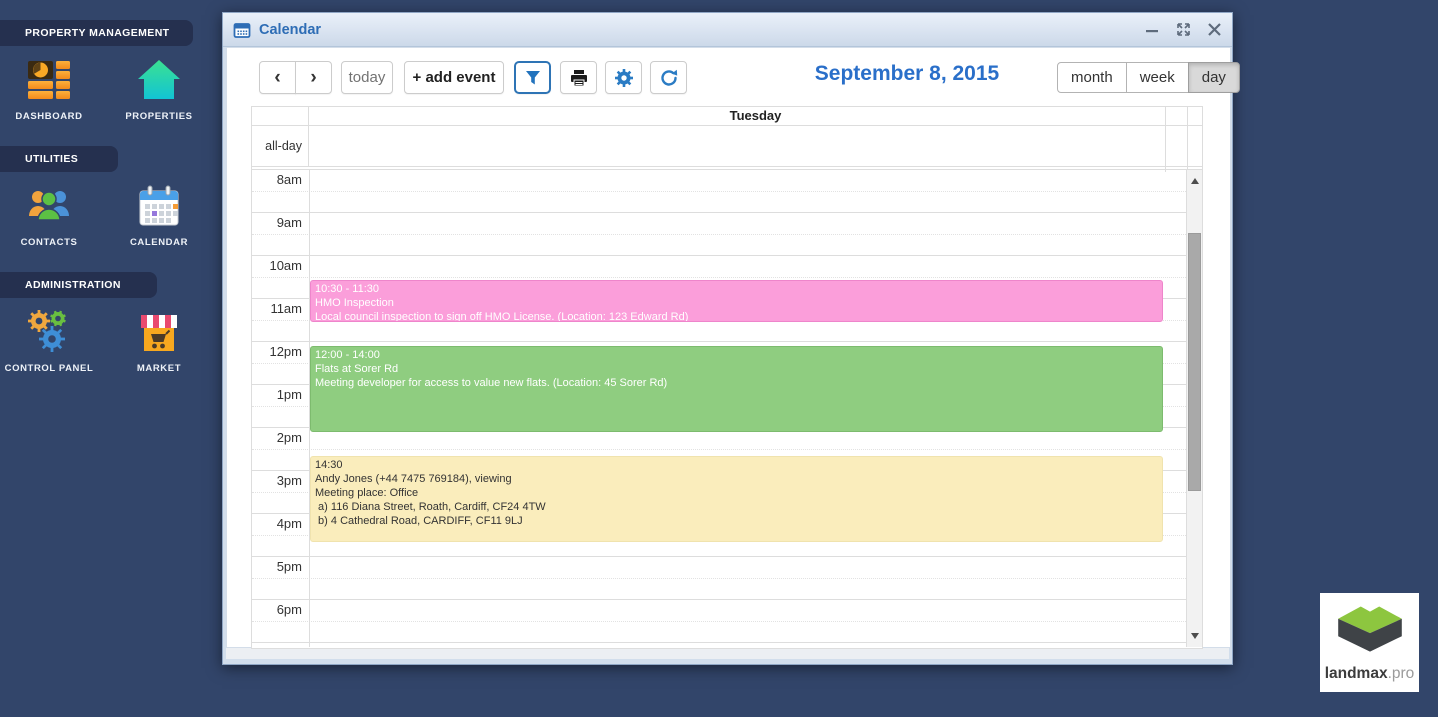 The width and height of the screenshot is (1438, 717). Describe the element at coordinates (159, 368) in the screenshot. I see `sidebar-item-label: MARKET` at that location.